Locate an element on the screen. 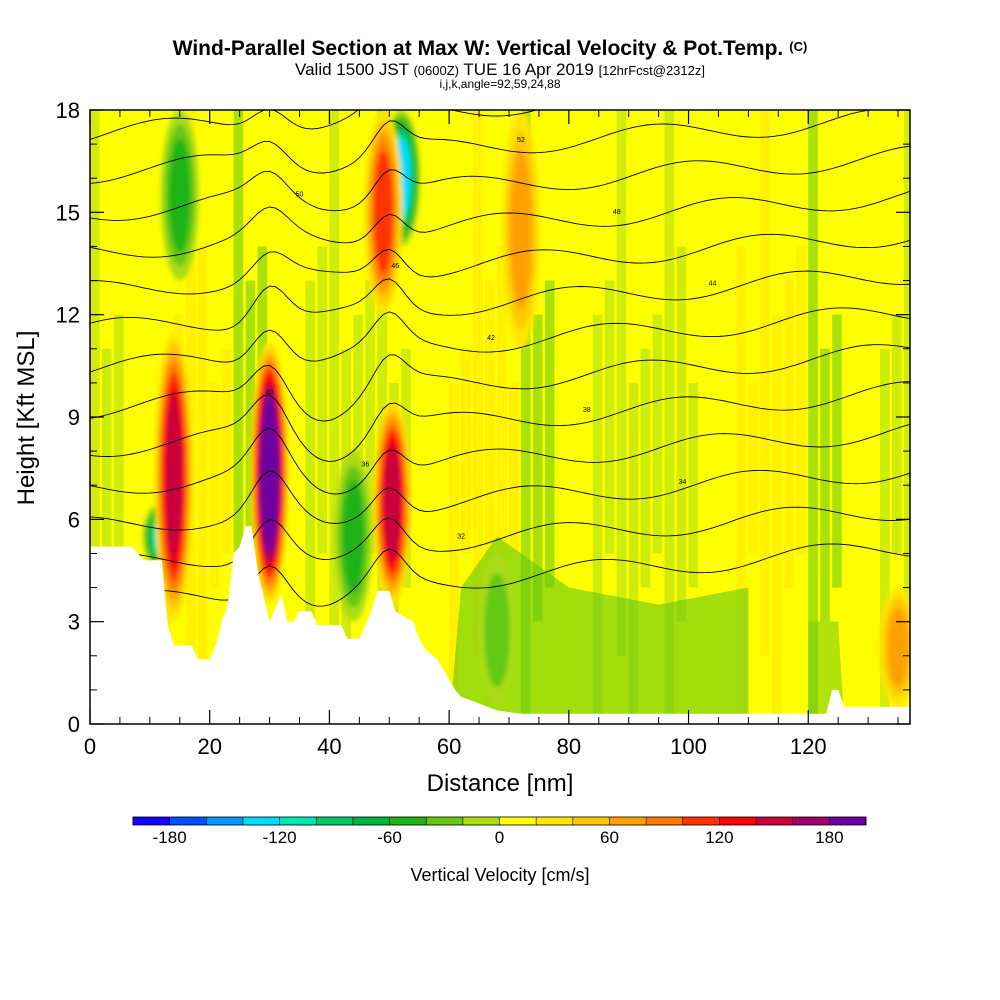  contour-label: 34 is located at coordinates (683, 482).